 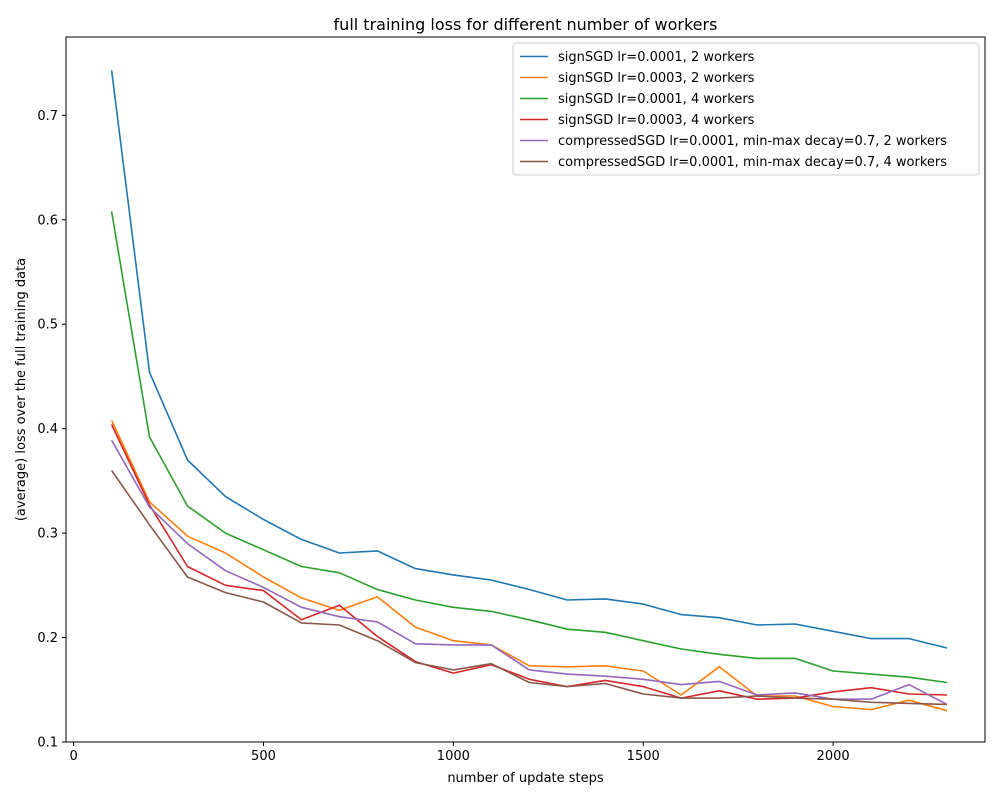 What do you see at coordinates (263, 756) in the screenshot?
I see `x-tick-label: 500` at bounding box center [263, 756].